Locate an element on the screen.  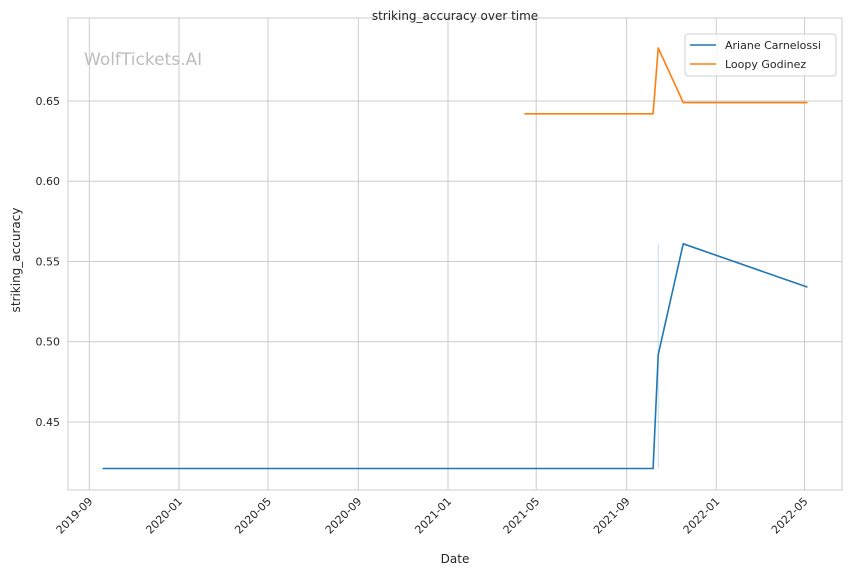
legend-label-loopy: Loopy Godinez is located at coordinates (765, 64).